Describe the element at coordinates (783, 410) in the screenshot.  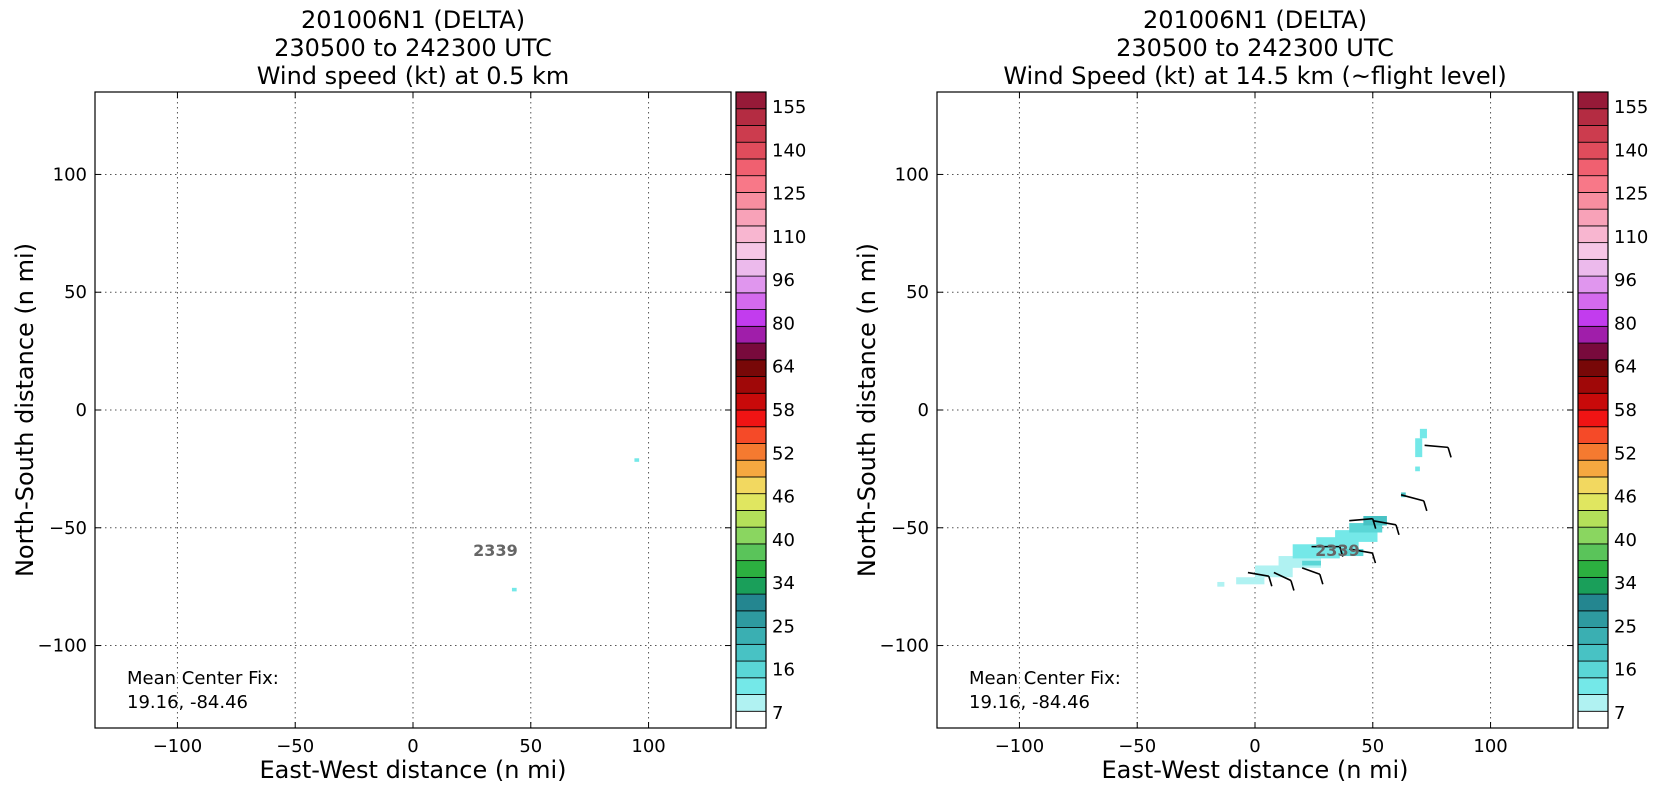
I see `colorbar-tick-label: 58` at that location.